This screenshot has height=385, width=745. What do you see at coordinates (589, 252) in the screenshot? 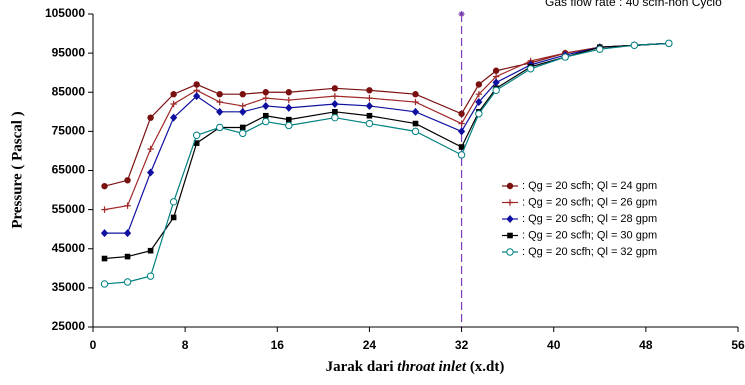
I see `legend-label: : Qg = 20 scfh; Ql = 32 gpm` at bounding box center [589, 252].